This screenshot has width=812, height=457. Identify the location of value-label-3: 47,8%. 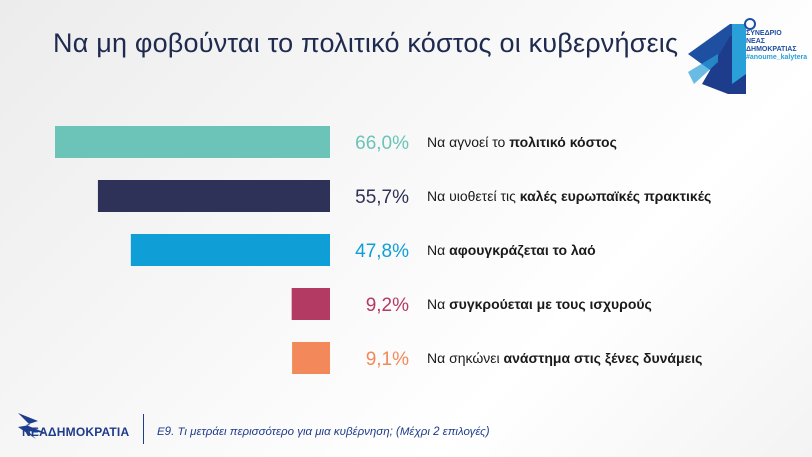
(382, 251).